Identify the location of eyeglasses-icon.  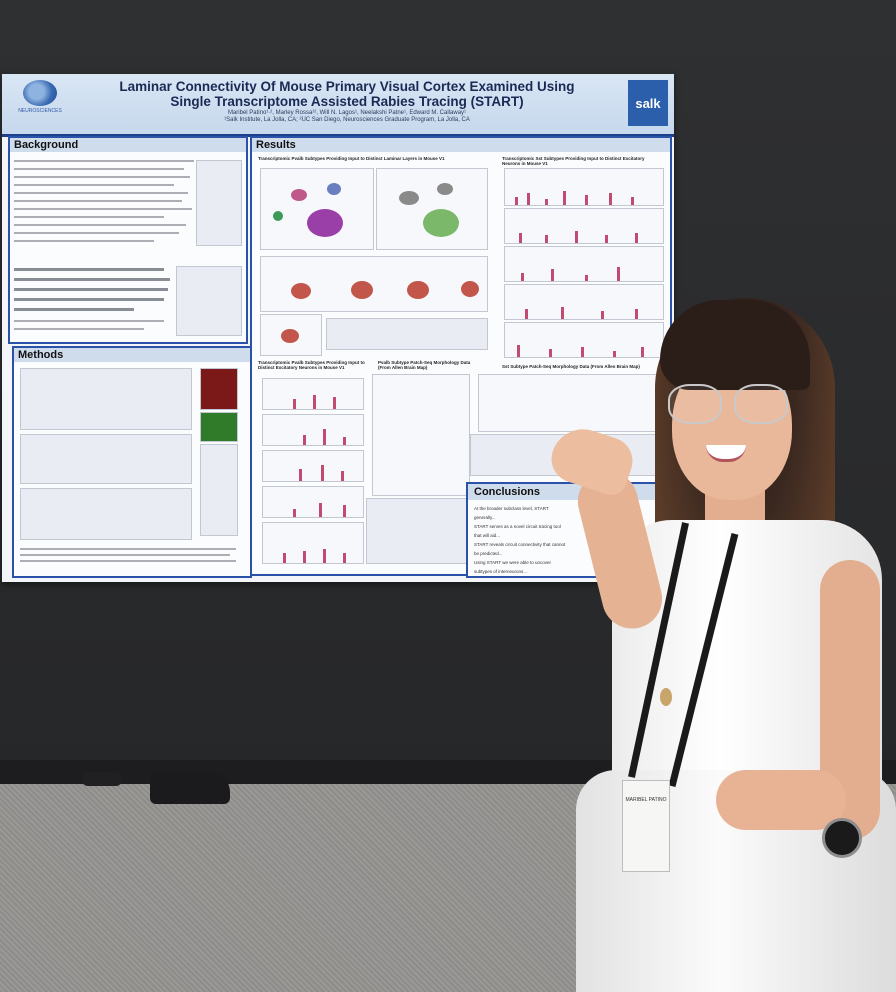
(730, 404).